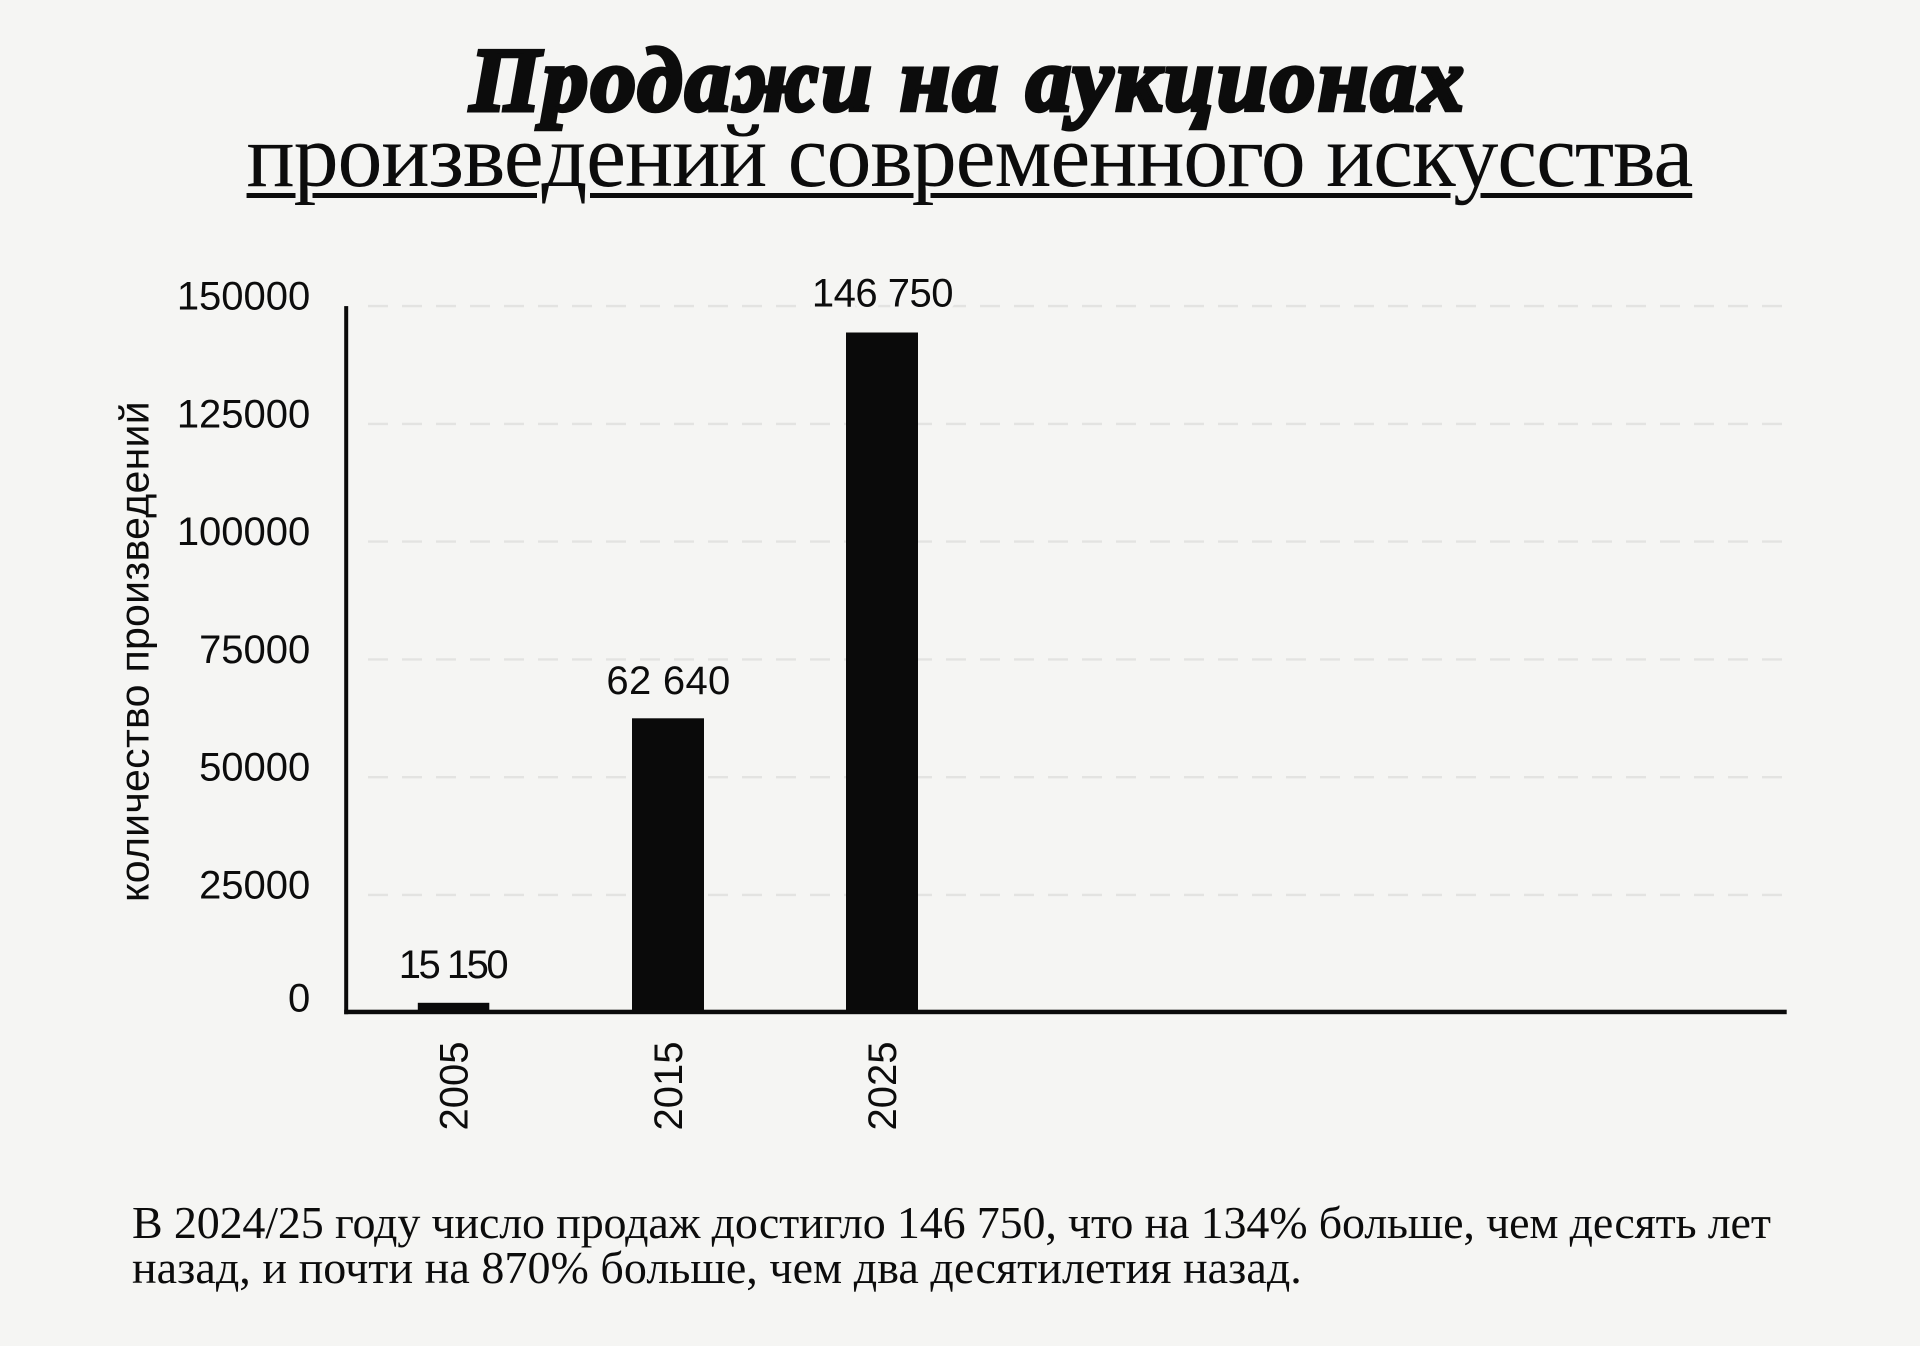  I want to click on svg-text: 2015, so click(669, 1086).